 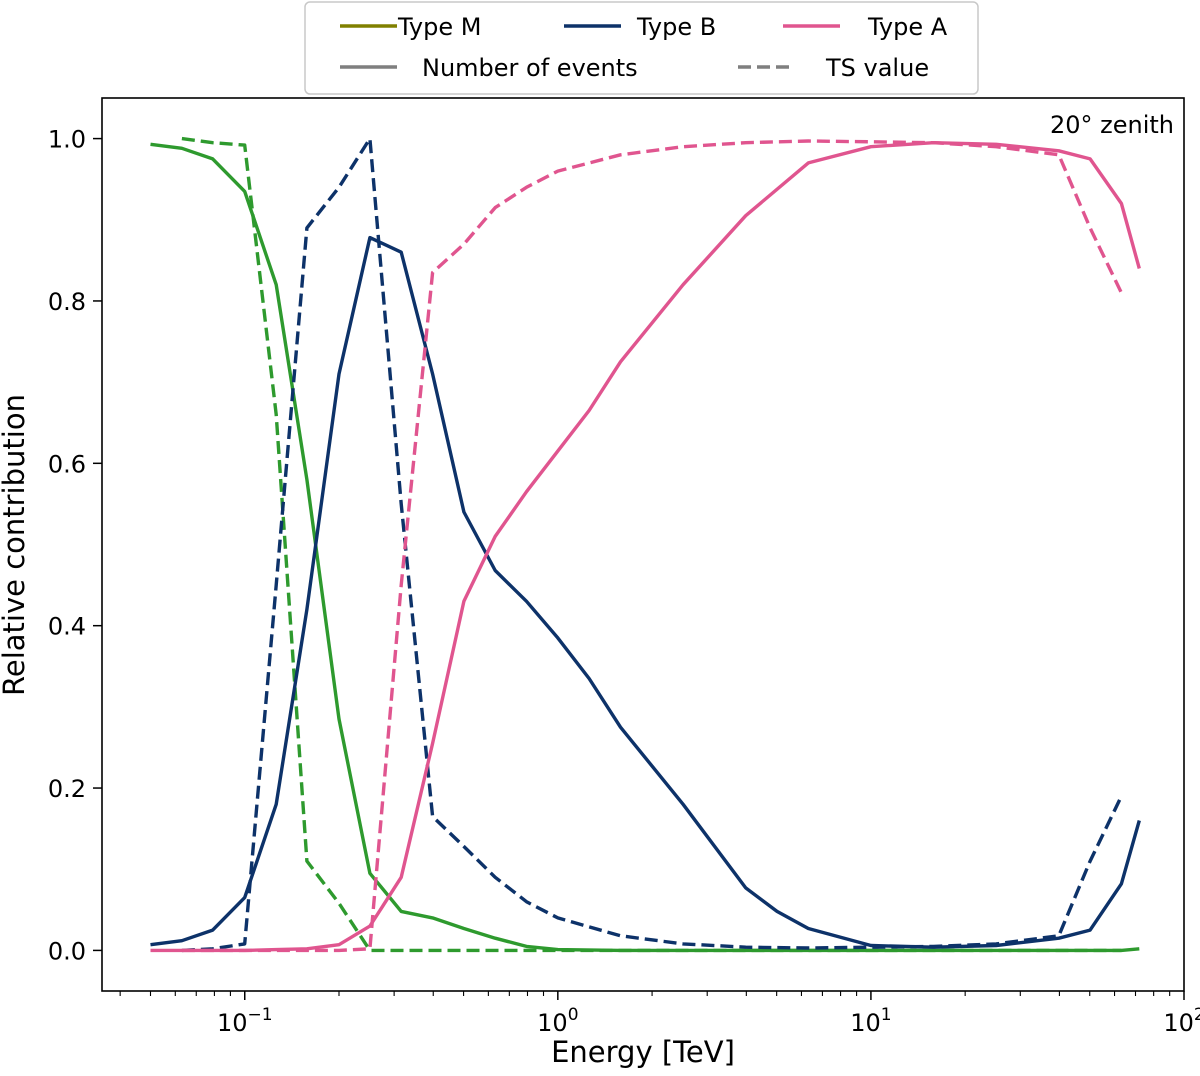 I want to click on legend-label-type-m: Type M, so click(x=439, y=27).